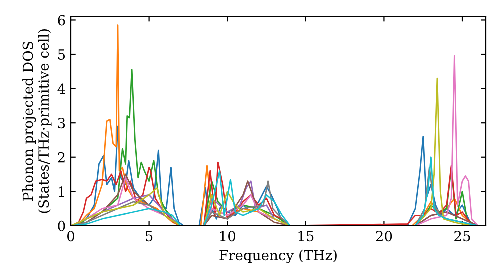 The image size is (500, 280). I want to click on y-tick-label: 4, so click(62, 89).